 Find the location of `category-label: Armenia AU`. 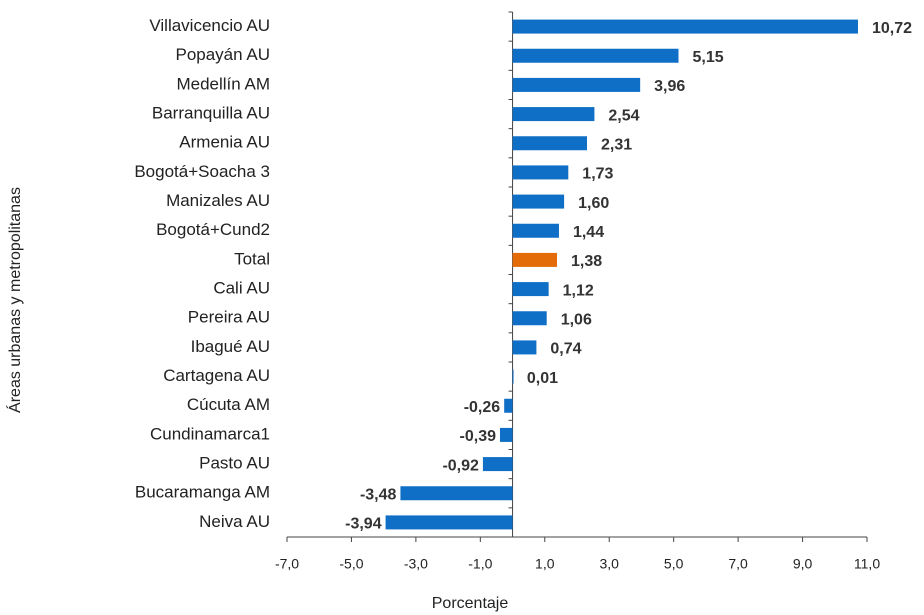

category-label: Armenia AU is located at coordinates (224, 142).